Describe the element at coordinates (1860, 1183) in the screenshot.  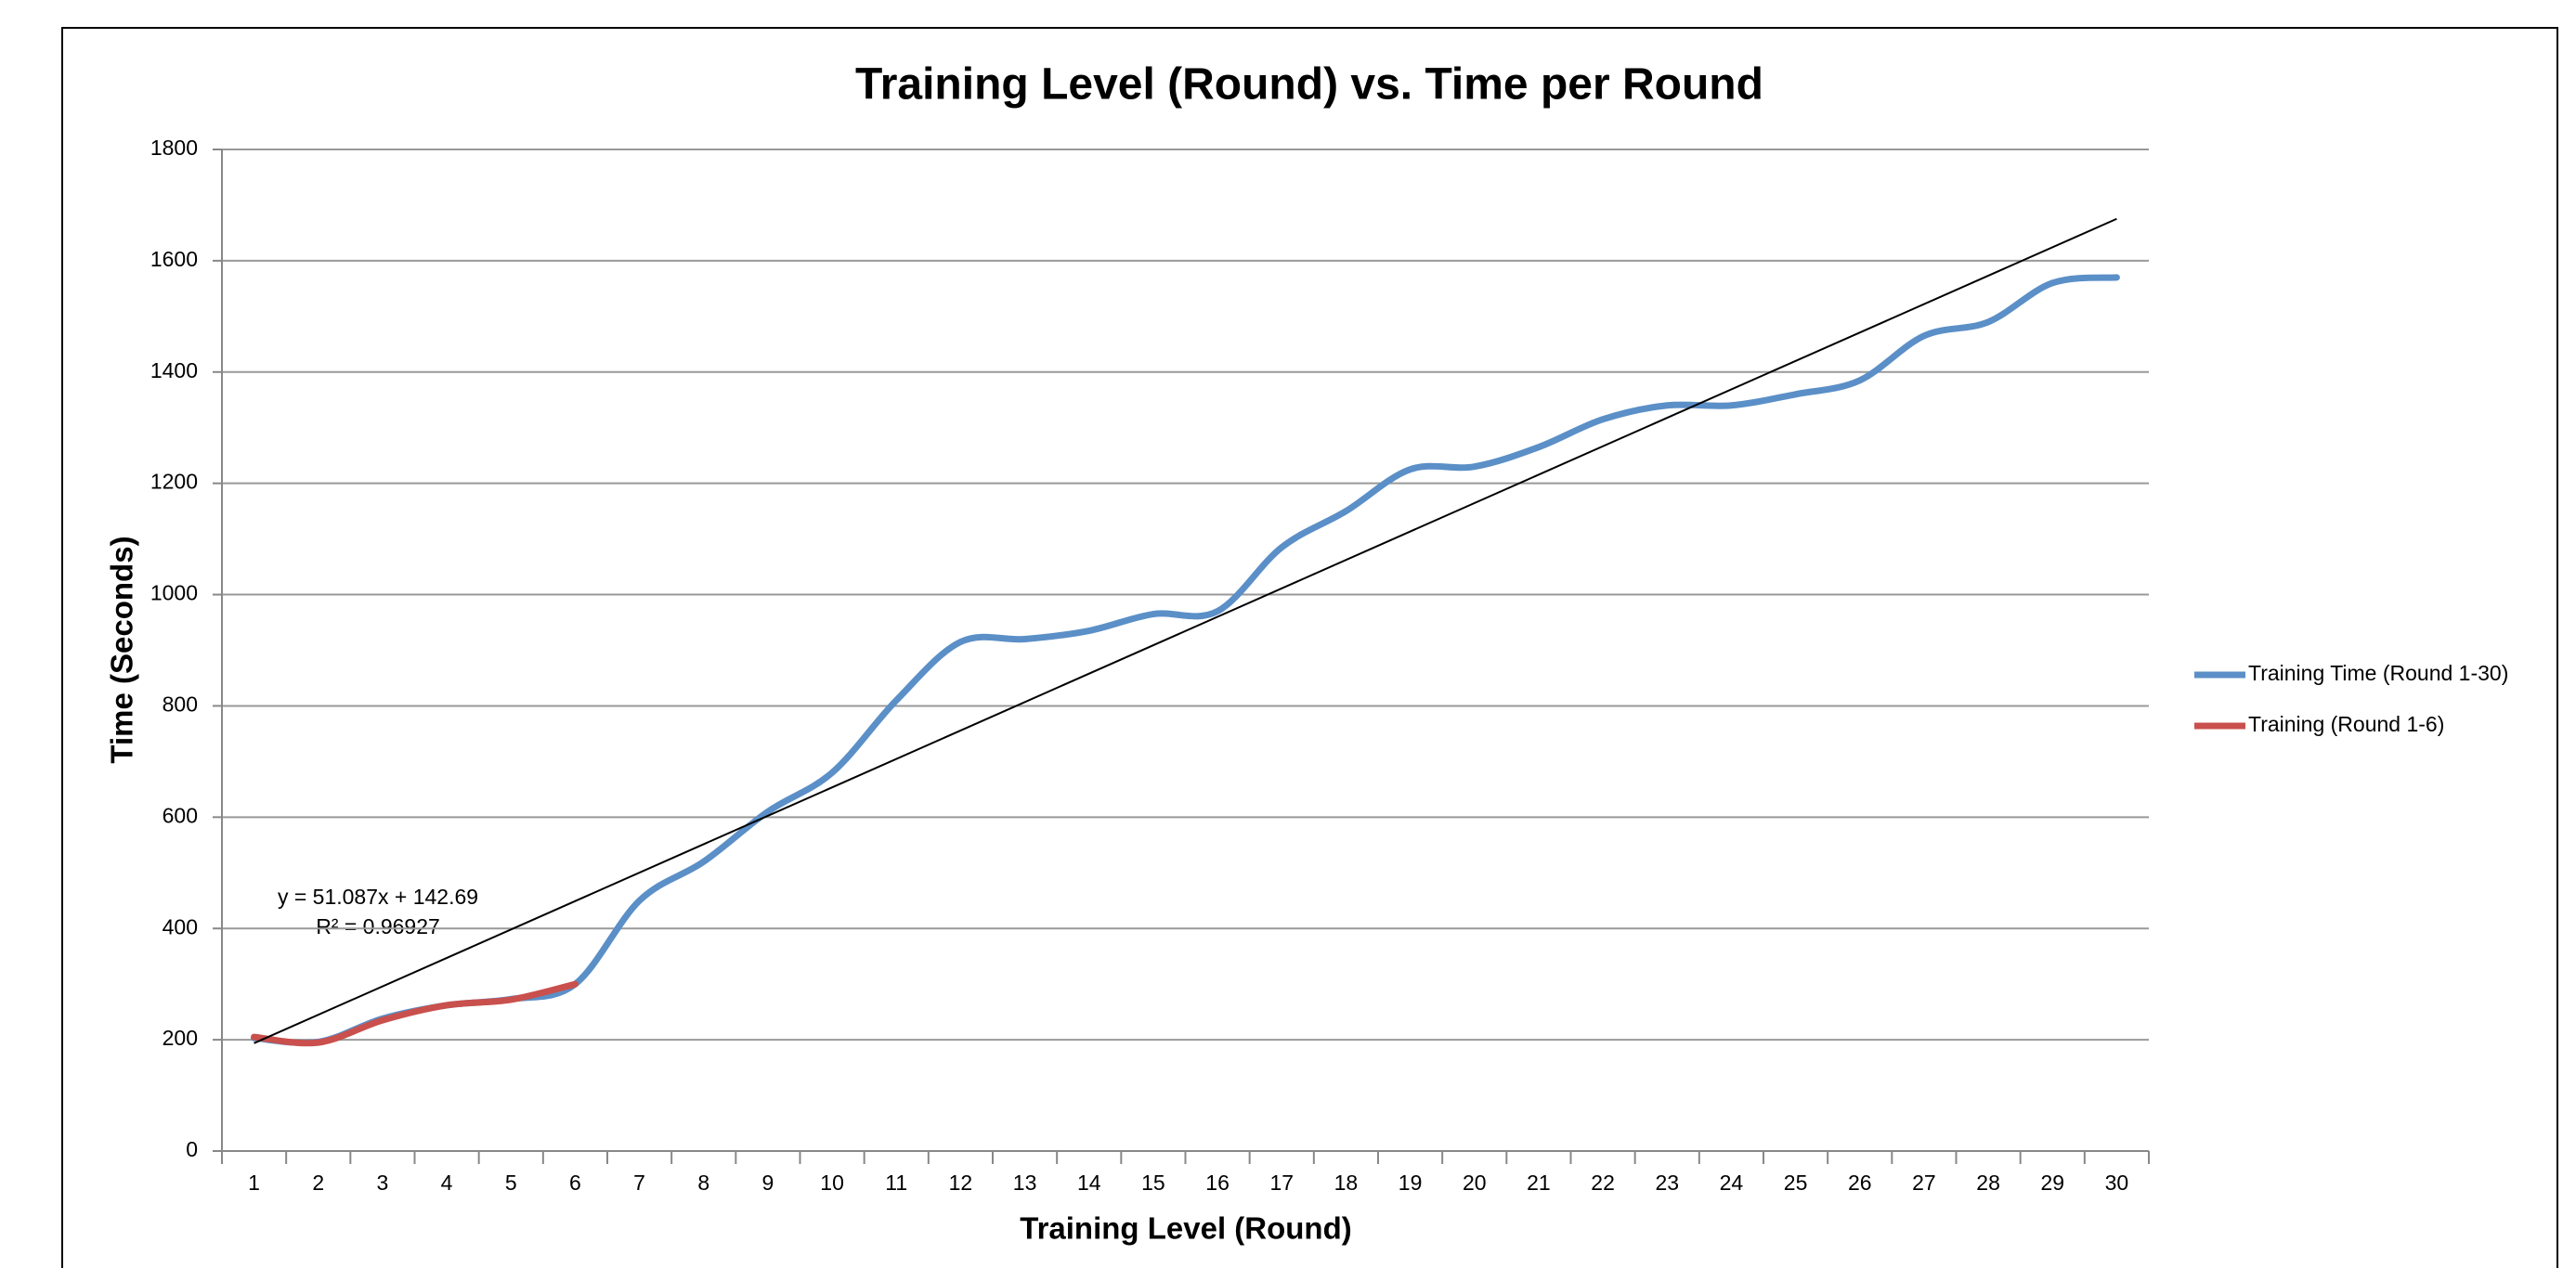
I see `x-tick-label: 26` at that location.